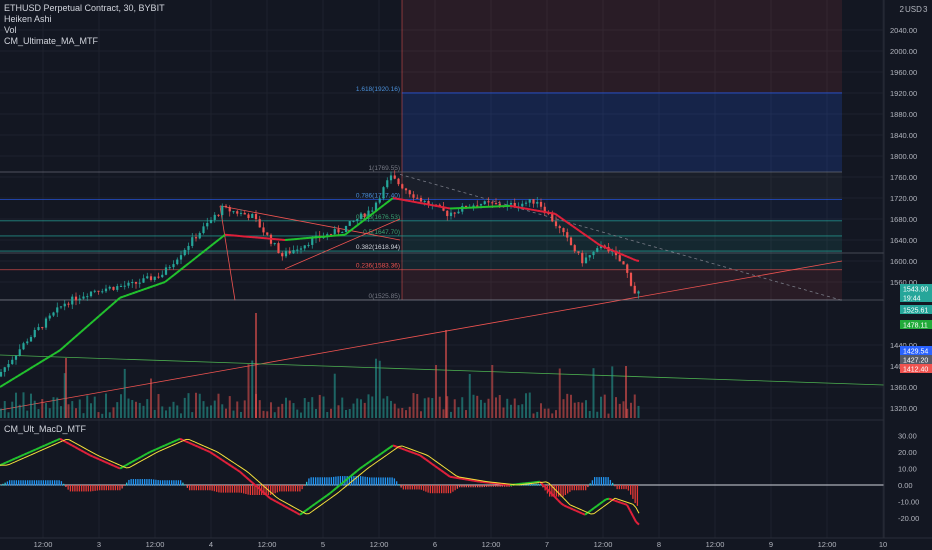 The height and width of the screenshot is (550, 932). Describe the element at coordinates (903, 261) in the screenshot. I see `price-tick-label: 1600.00` at that location.